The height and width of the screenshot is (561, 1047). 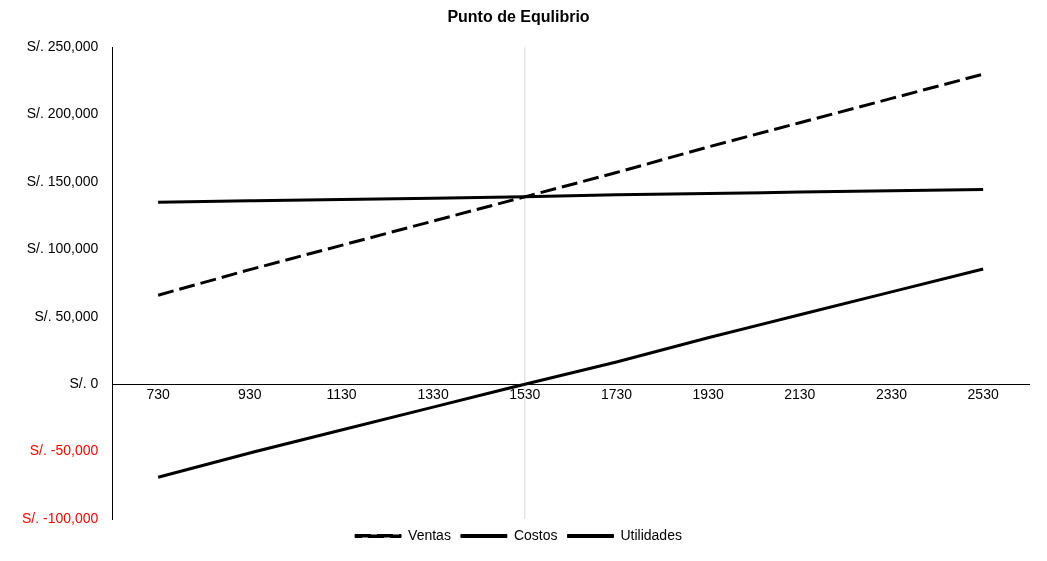 What do you see at coordinates (250, 394) in the screenshot?
I see `x-tick-label: 930` at bounding box center [250, 394].